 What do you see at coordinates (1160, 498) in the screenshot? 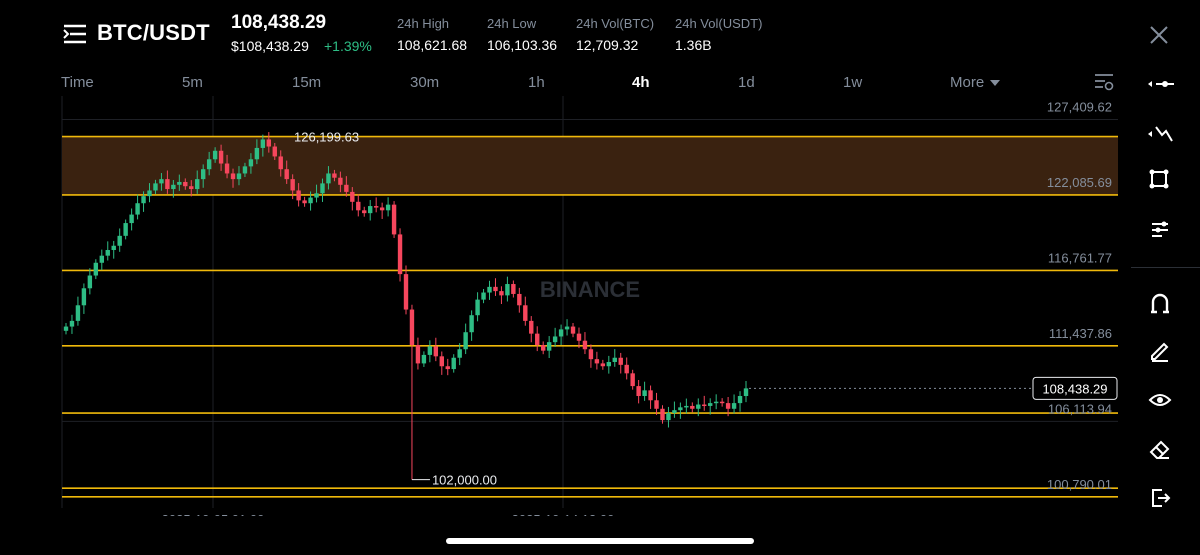
I see `exit-tool` at bounding box center [1160, 498].